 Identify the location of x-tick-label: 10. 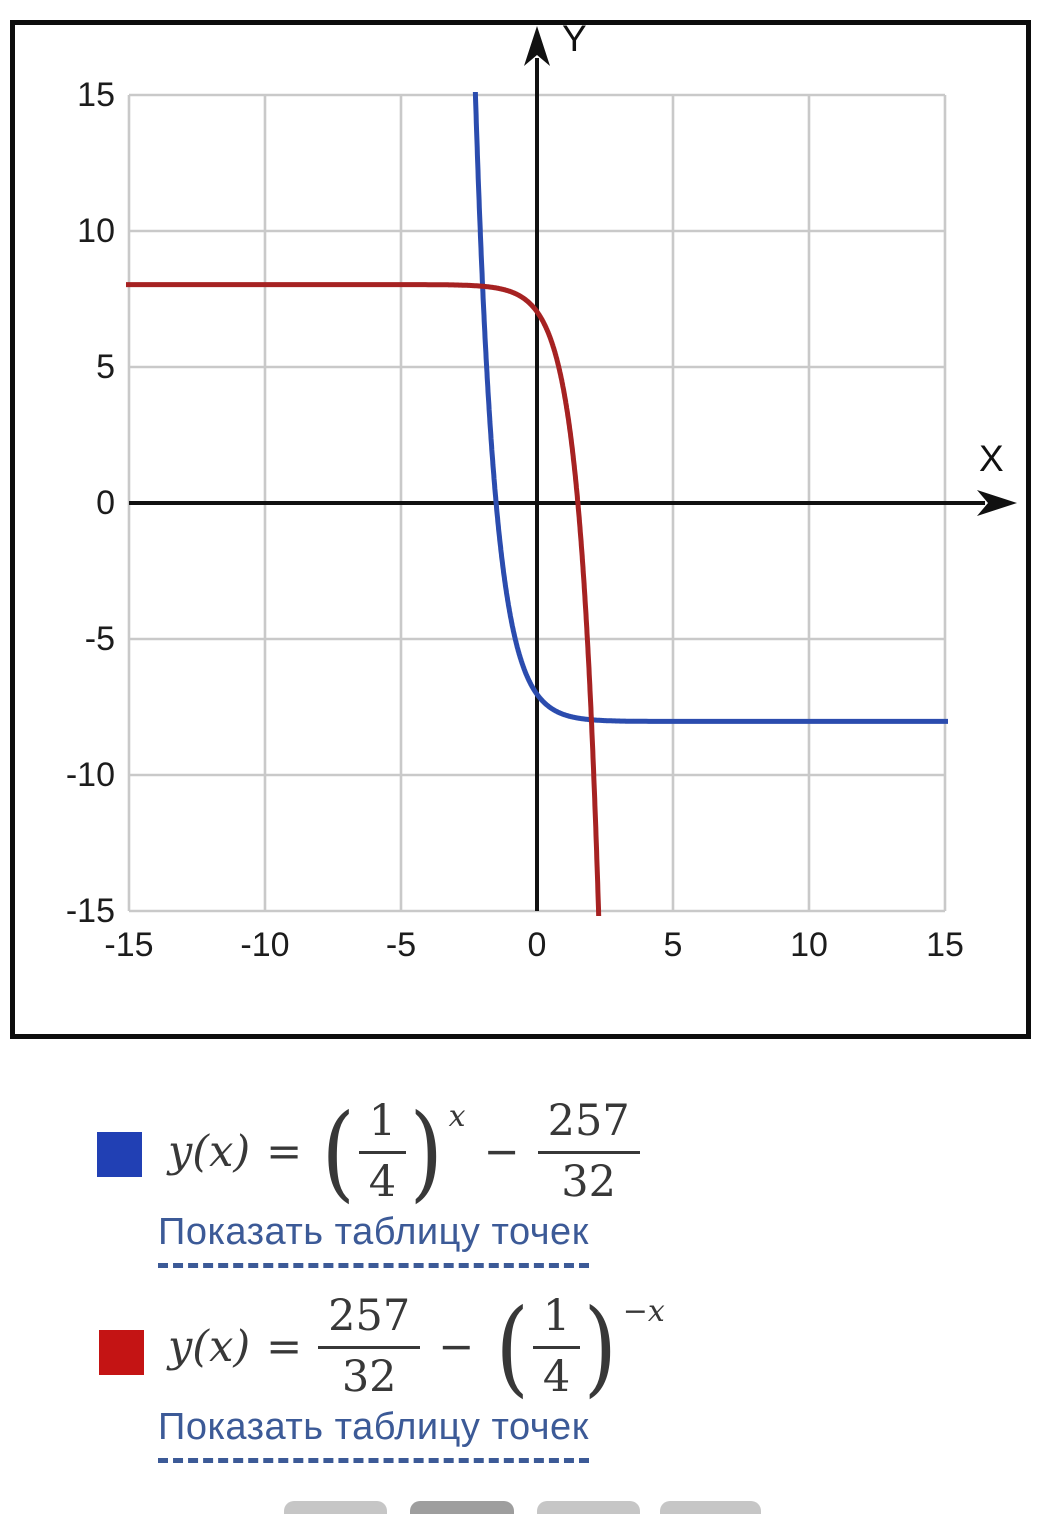
(809, 945).